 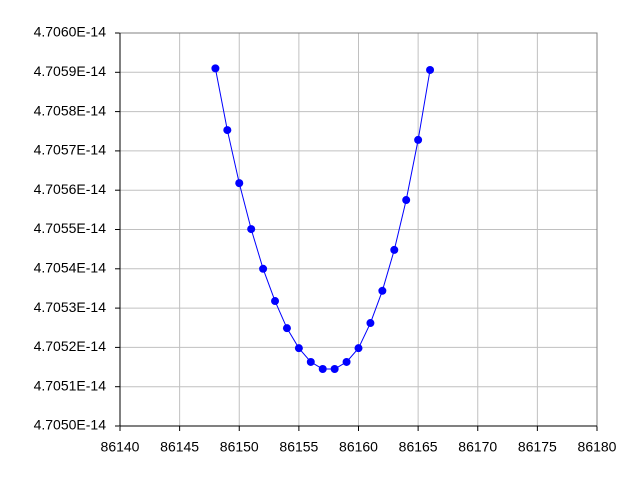 What do you see at coordinates (70, 189) in the screenshot?
I see `y-tick-label: 4.7056E-14` at bounding box center [70, 189].